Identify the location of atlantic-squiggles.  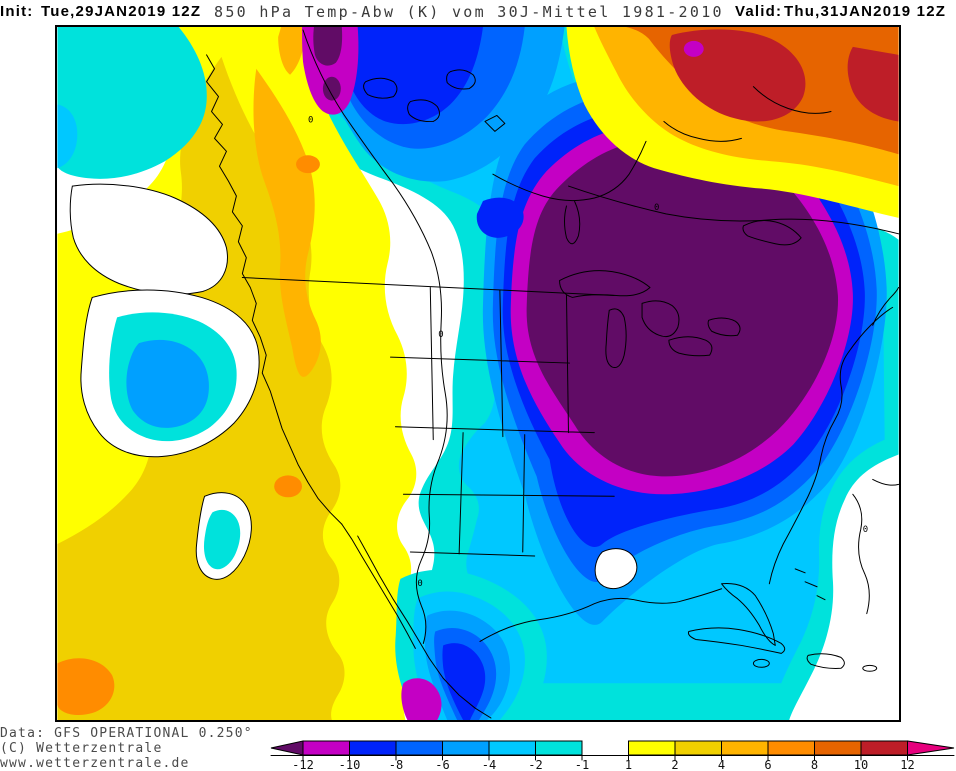
(875, 546).